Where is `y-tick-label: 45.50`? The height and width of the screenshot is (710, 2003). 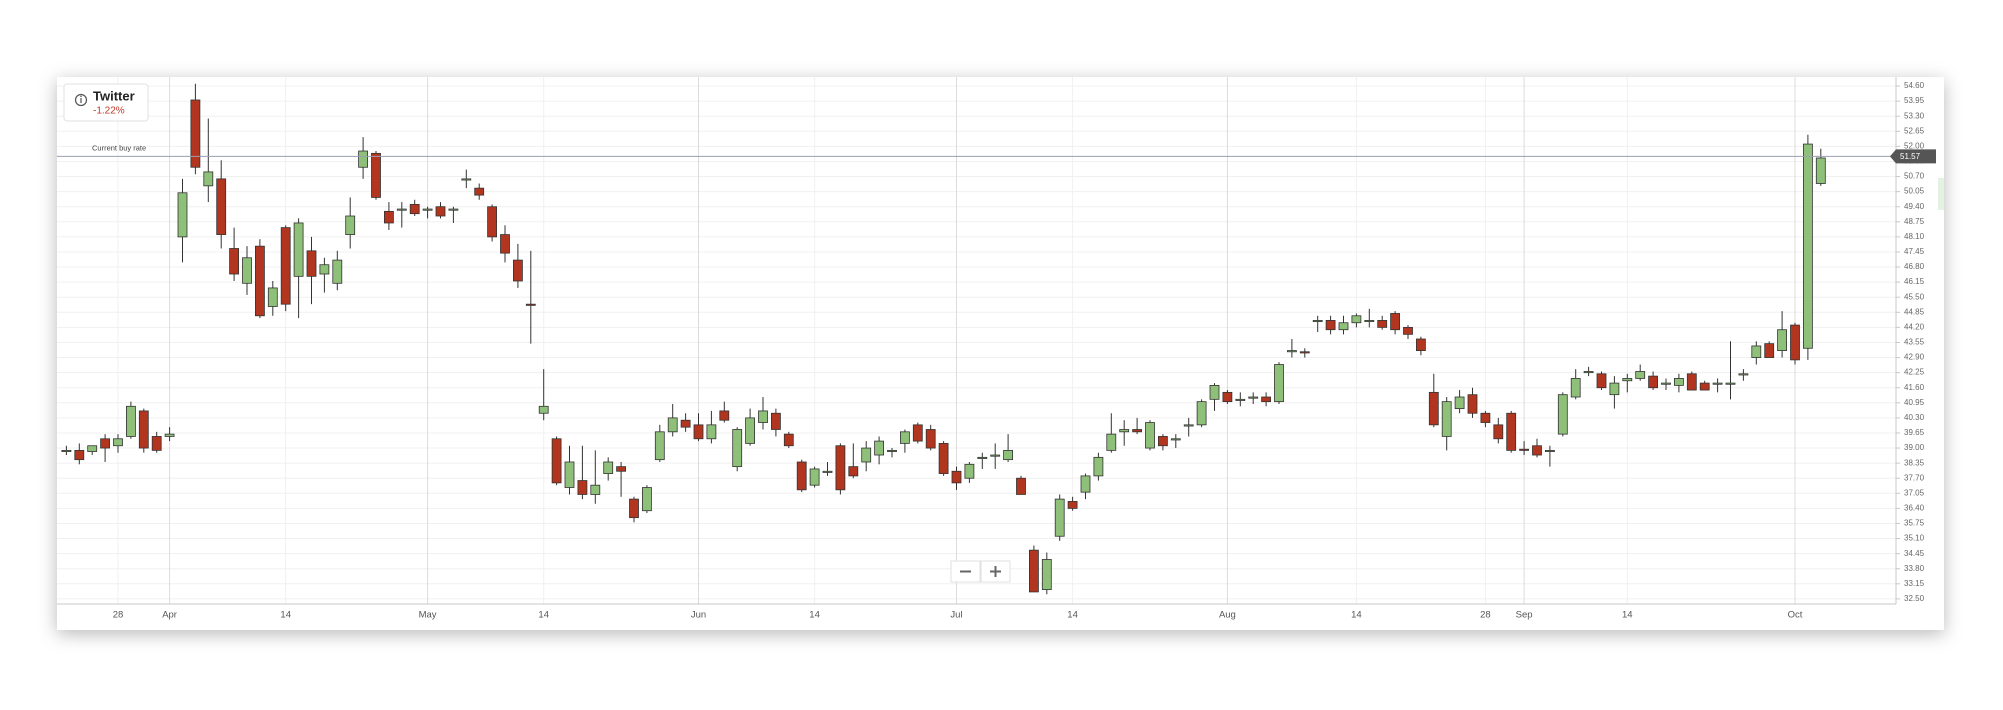 y-tick-label: 45.50 is located at coordinates (1914, 296).